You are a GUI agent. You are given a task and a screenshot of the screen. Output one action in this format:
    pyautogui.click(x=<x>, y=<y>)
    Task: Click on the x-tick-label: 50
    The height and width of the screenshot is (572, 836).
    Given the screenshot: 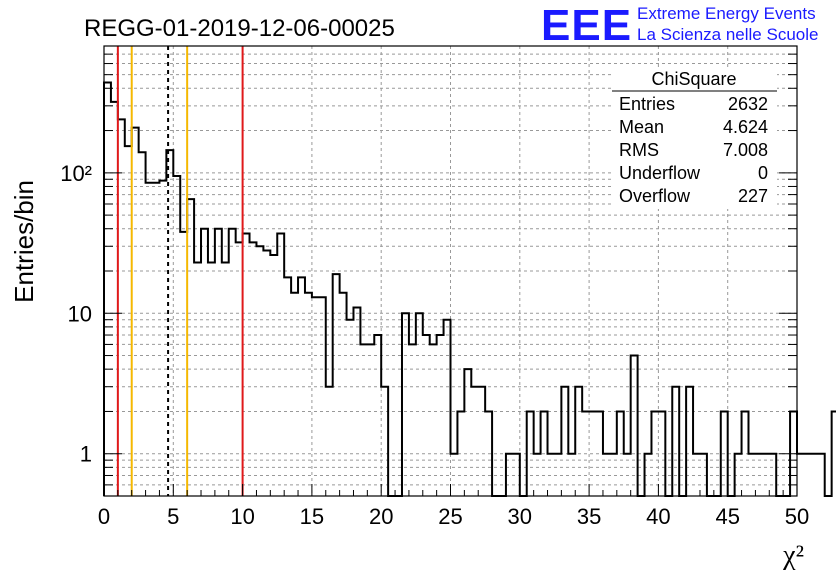 What is the action you would take?
    pyautogui.click(x=797, y=516)
    